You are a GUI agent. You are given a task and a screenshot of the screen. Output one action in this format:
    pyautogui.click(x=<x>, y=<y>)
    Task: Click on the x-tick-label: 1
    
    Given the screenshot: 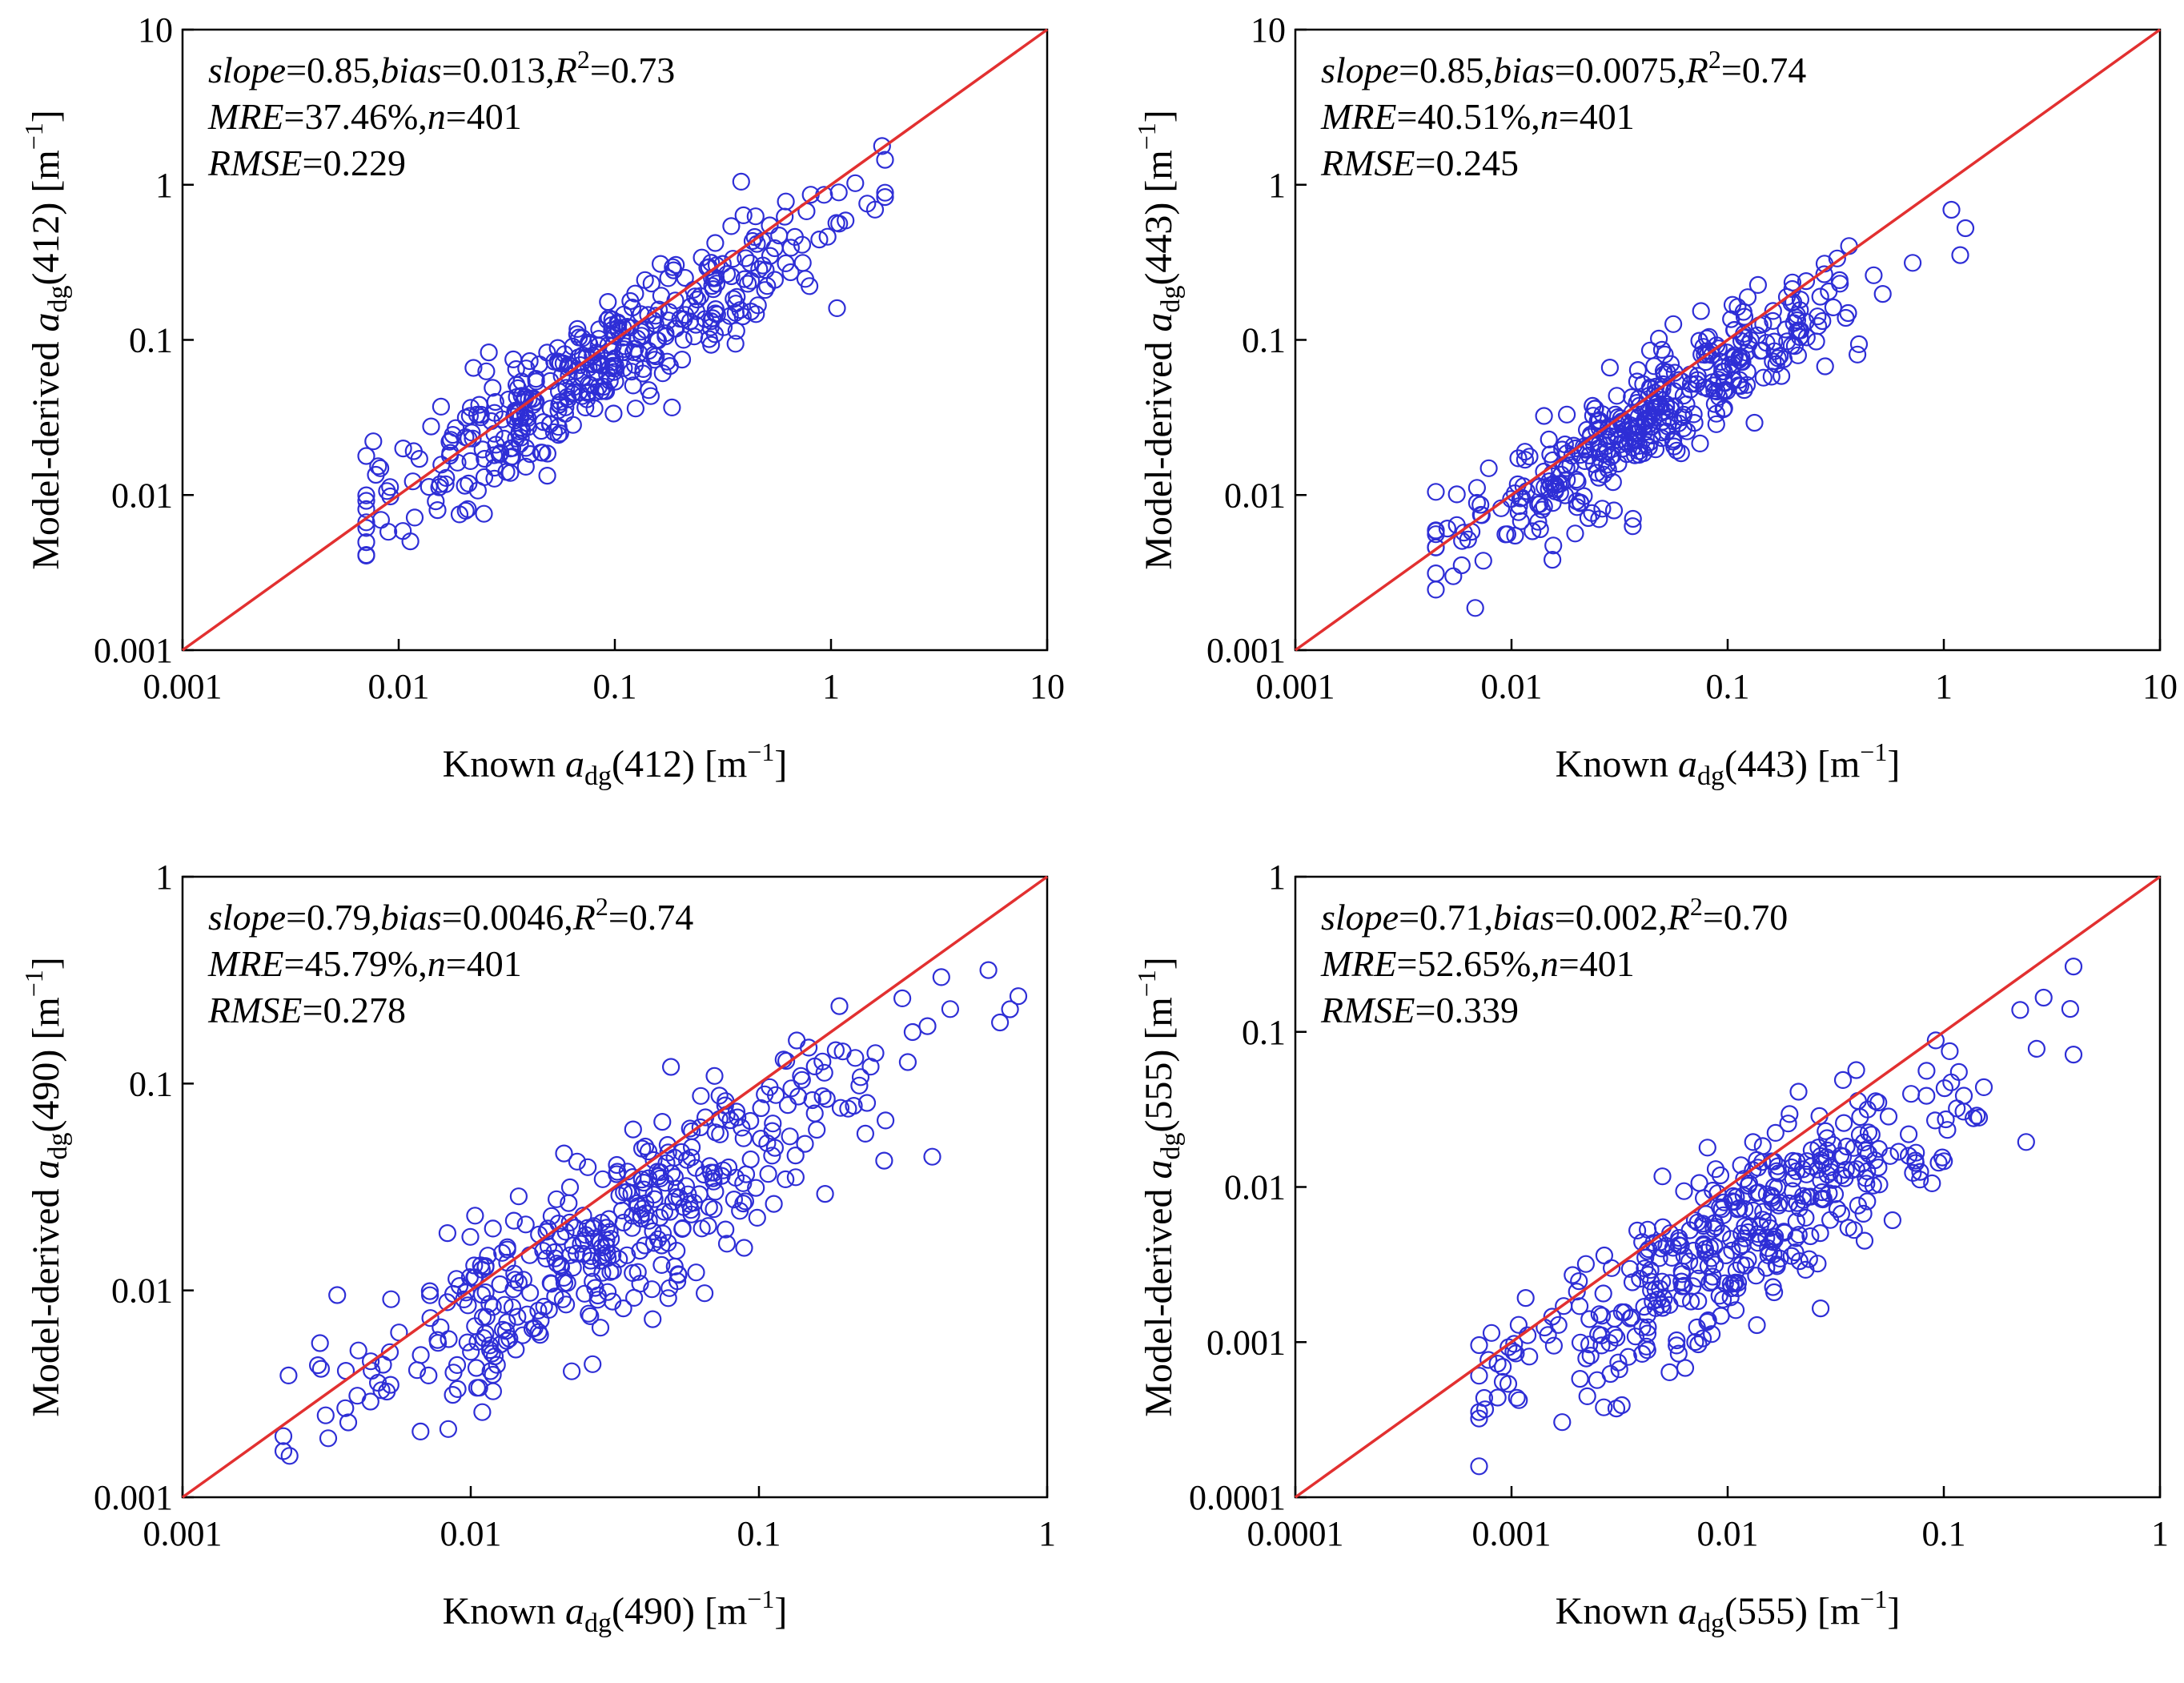 What is the action you would take?
    pyautogui.click(x=1047, y=1534)
    